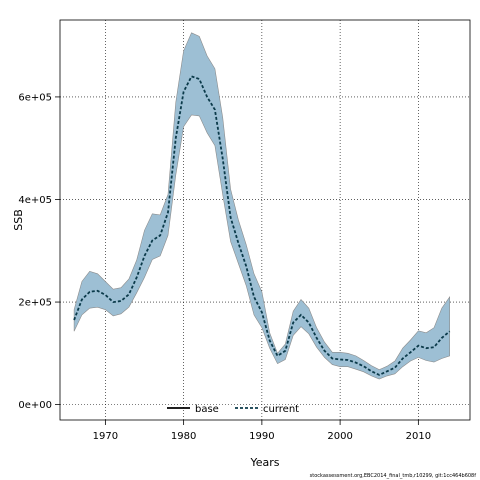 The image size is (480, 480). What do you see at coordinates (35, 303) in the screenshot?
I see `y-tick-label-1: 2e+05` at bounding box center [35, 303].